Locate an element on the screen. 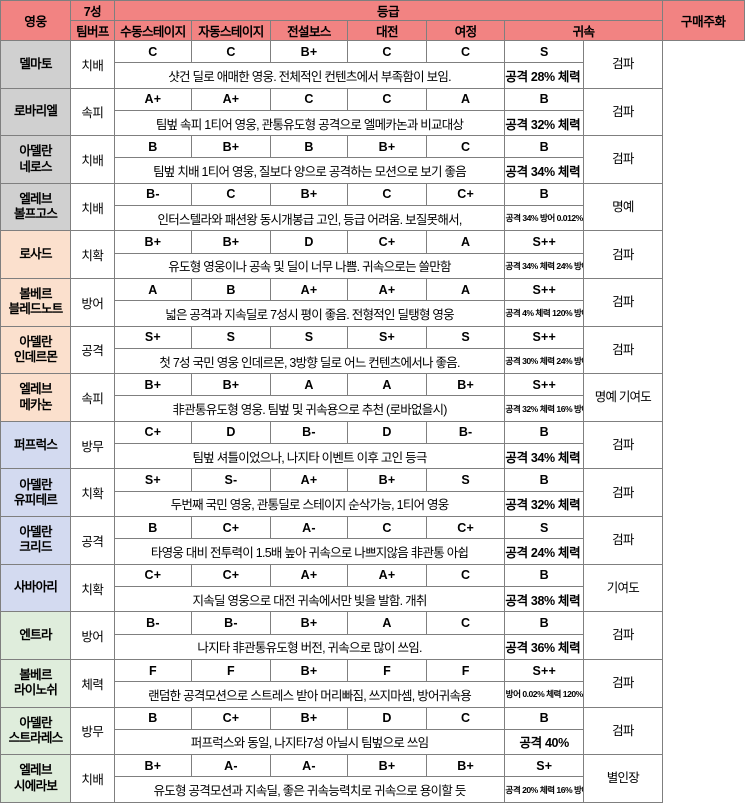  grade-manual-stage: C is located at coordinates (153, 51).